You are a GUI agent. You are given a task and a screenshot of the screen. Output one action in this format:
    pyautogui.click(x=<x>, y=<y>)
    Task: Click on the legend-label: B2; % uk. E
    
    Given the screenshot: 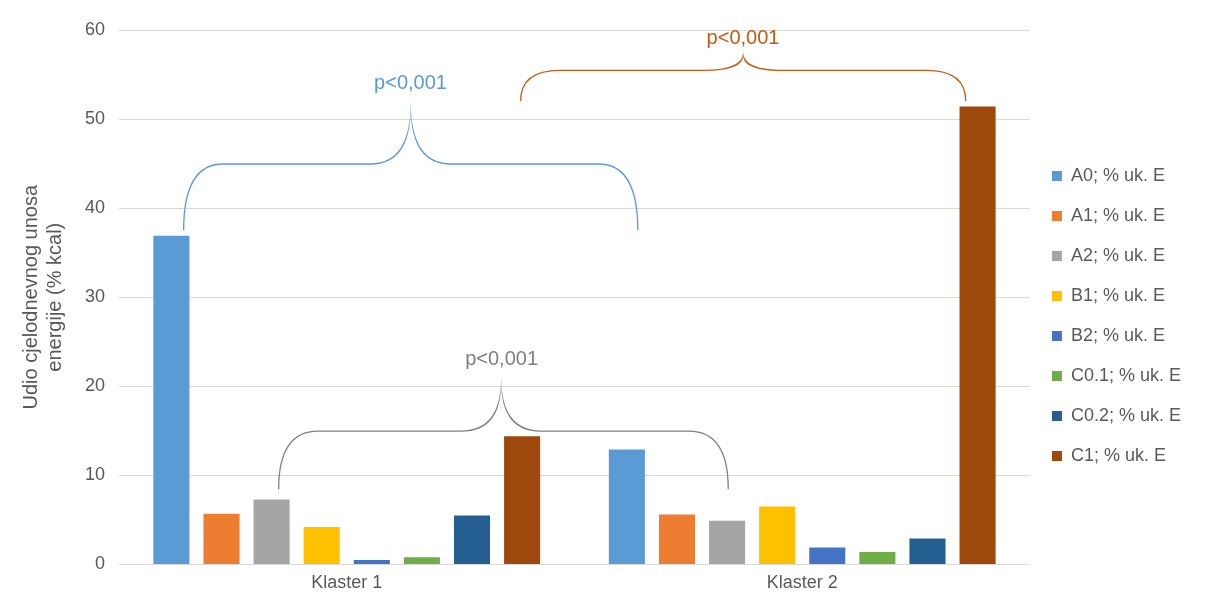 What is the action you would take?
    pyautogui.click(x=1117, y=334)
    